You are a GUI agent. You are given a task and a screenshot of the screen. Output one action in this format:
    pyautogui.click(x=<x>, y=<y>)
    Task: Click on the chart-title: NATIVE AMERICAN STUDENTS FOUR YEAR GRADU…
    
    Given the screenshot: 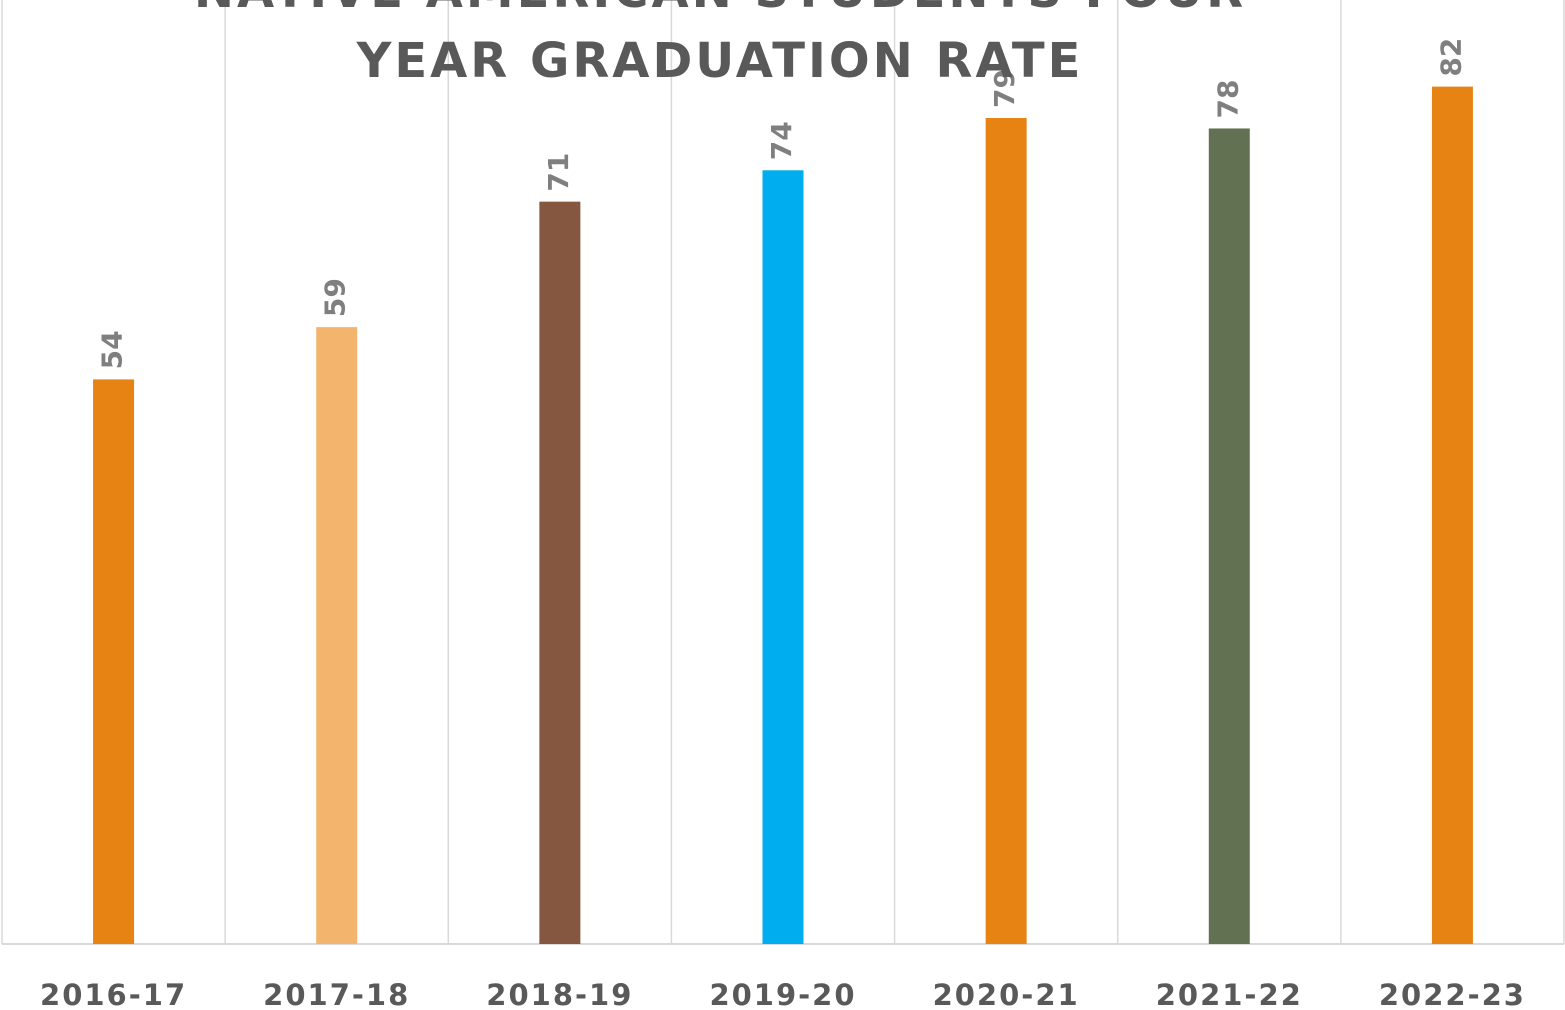 What is the action you would take?
    pyautogui.click(x=718, y=44)
    